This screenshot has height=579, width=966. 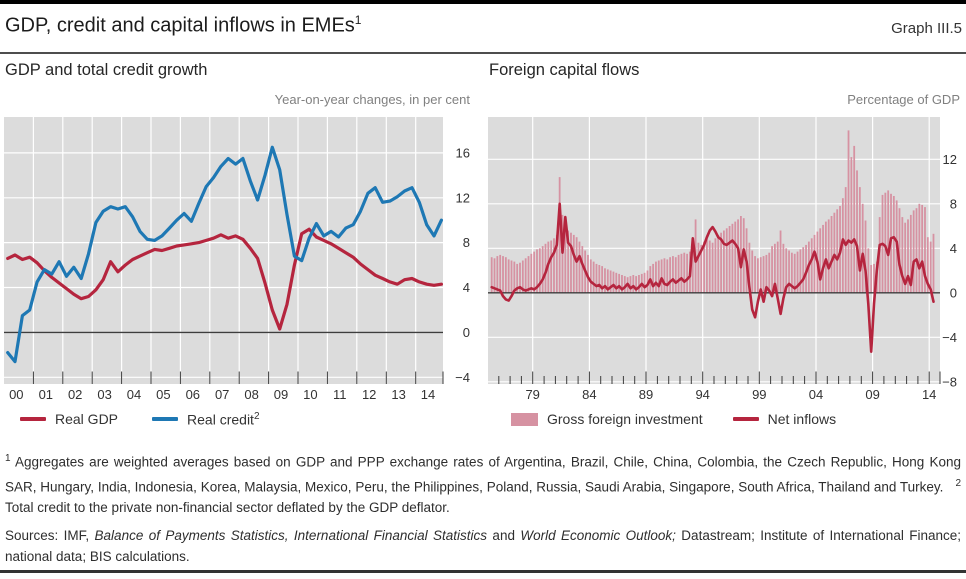 What do you see at coordinates (310, 394) in the screenshot?
I see `x-tick-label: 10` at bounding box center [310, 394].